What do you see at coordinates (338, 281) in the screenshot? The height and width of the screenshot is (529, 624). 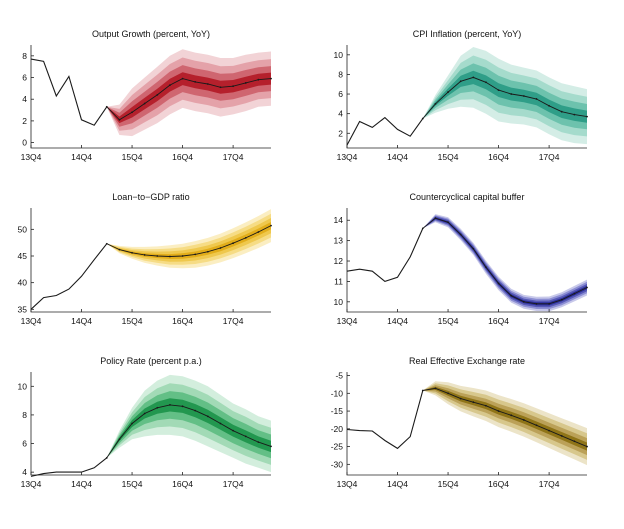 I see `y-tick-label: 11` at bounding box center [338, 281].